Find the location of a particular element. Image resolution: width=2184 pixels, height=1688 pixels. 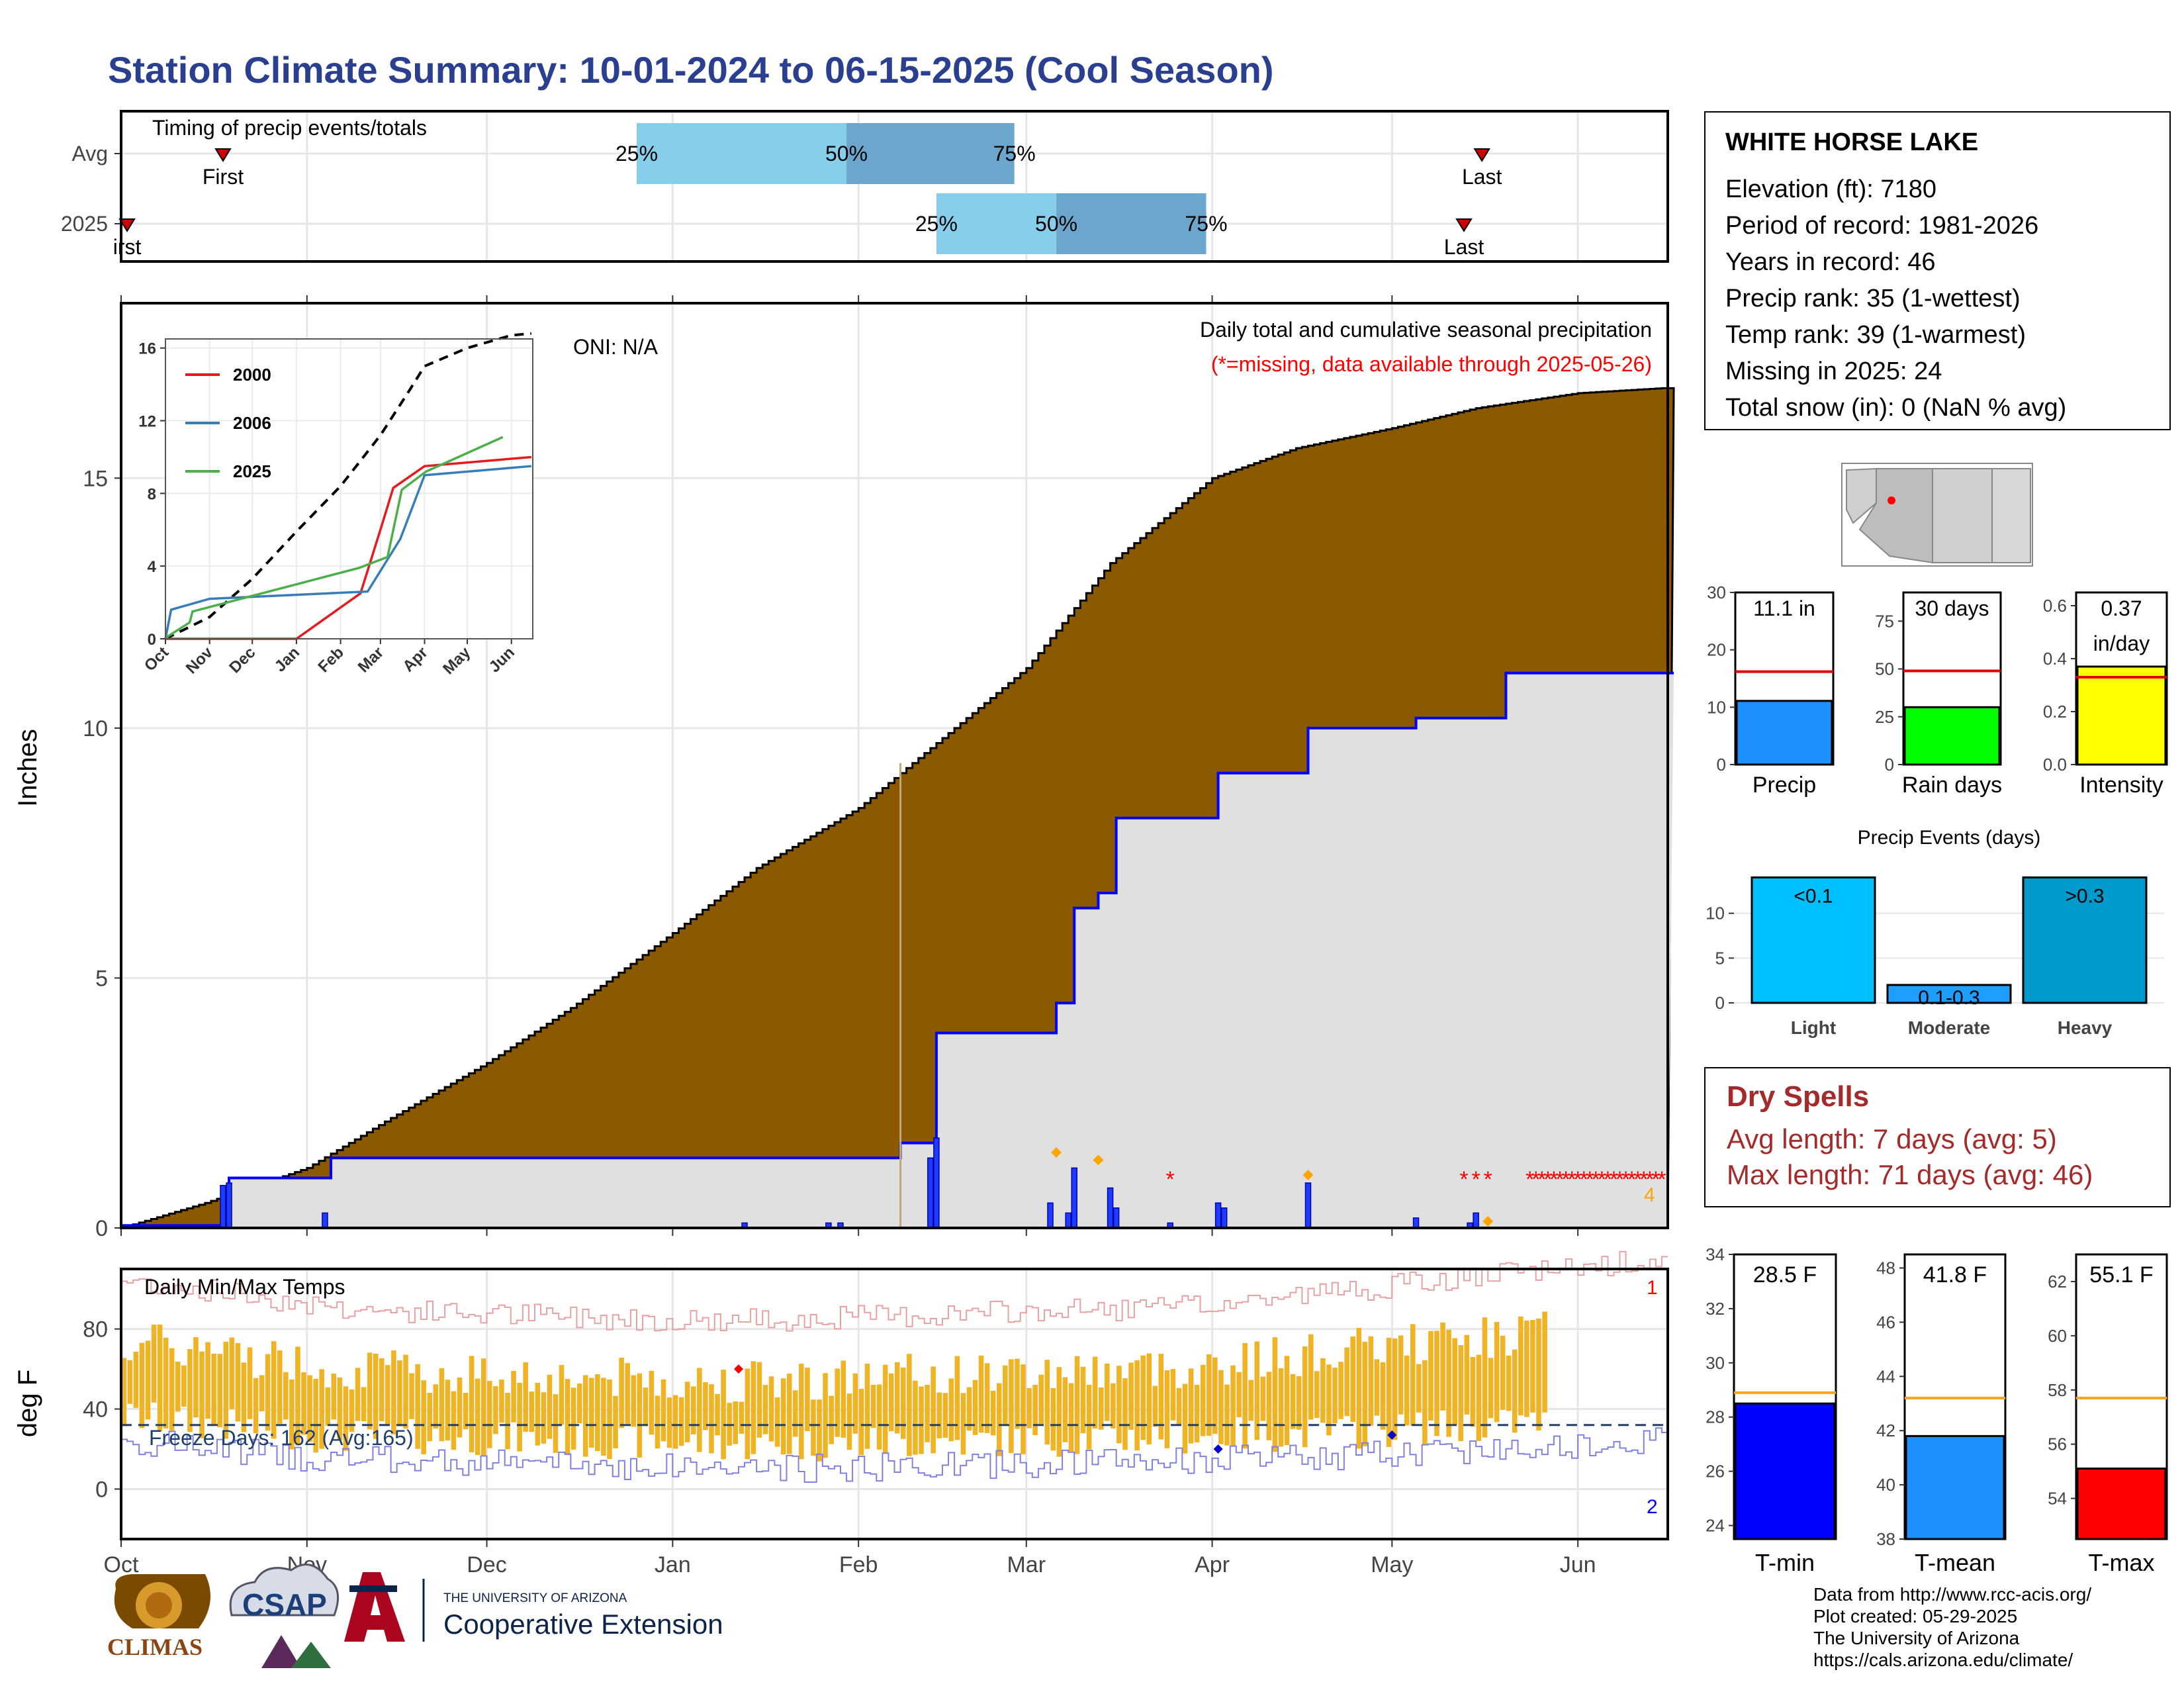

legend-label: 2000 is located at coordinates (252, 375).